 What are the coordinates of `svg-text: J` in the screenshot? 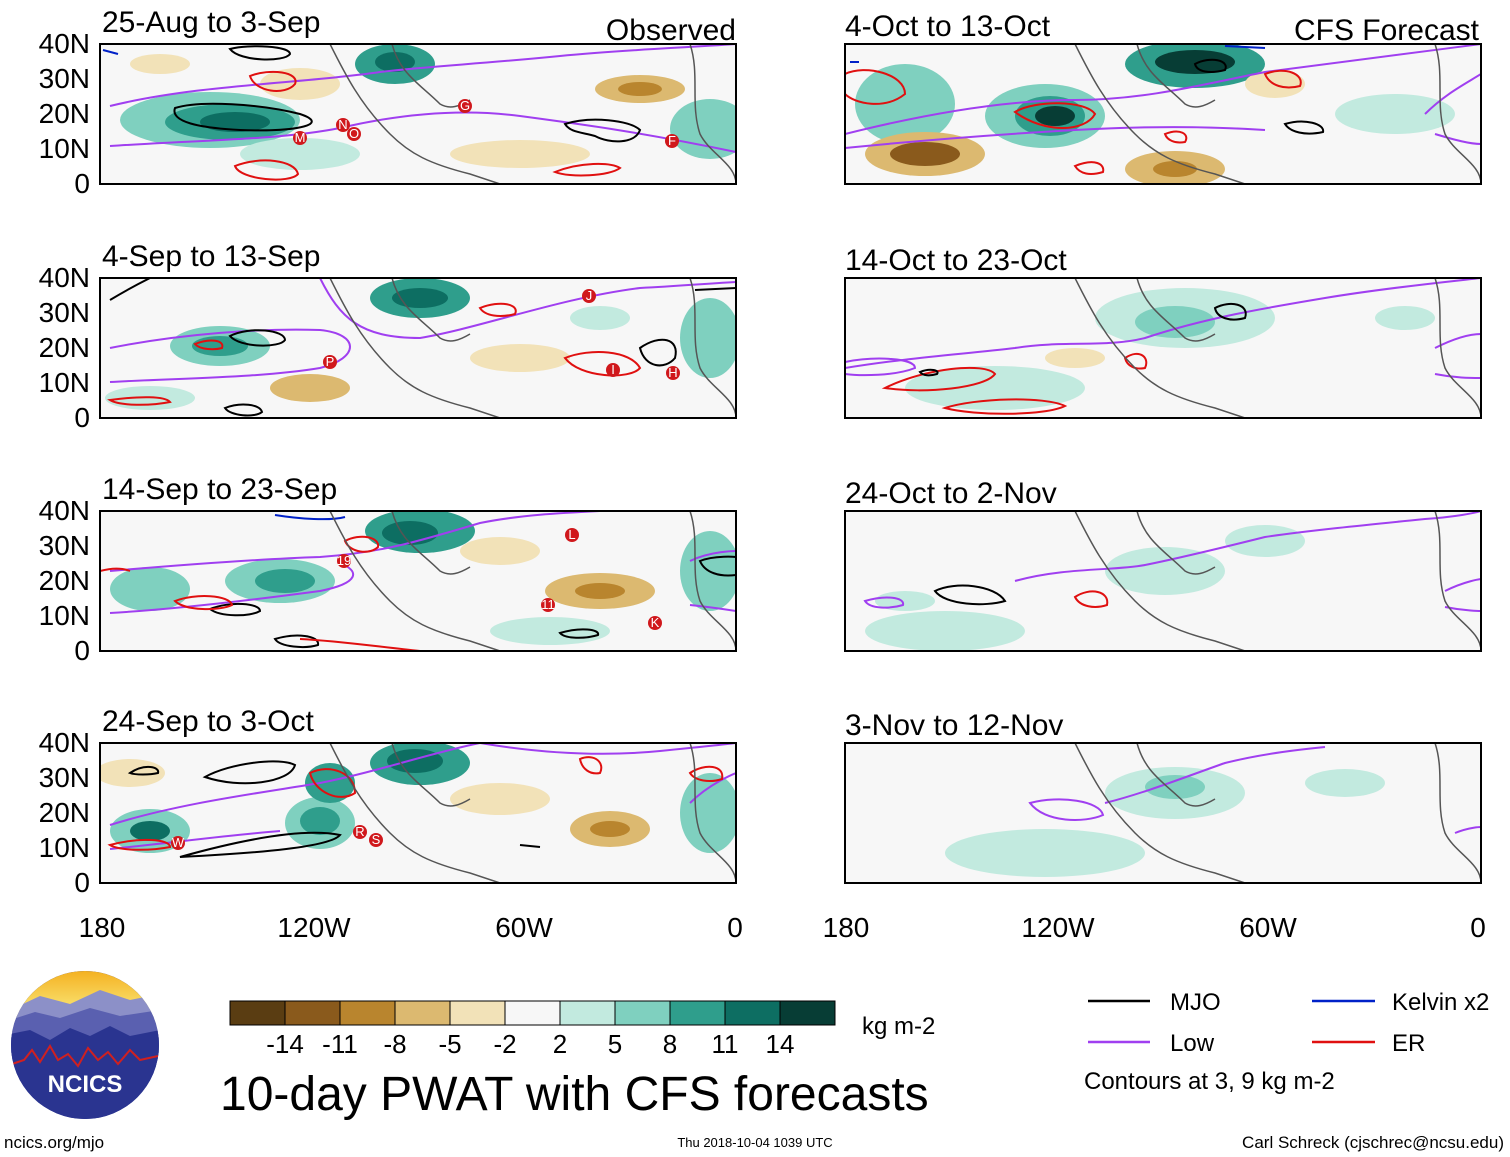 It's located at (589, 295).